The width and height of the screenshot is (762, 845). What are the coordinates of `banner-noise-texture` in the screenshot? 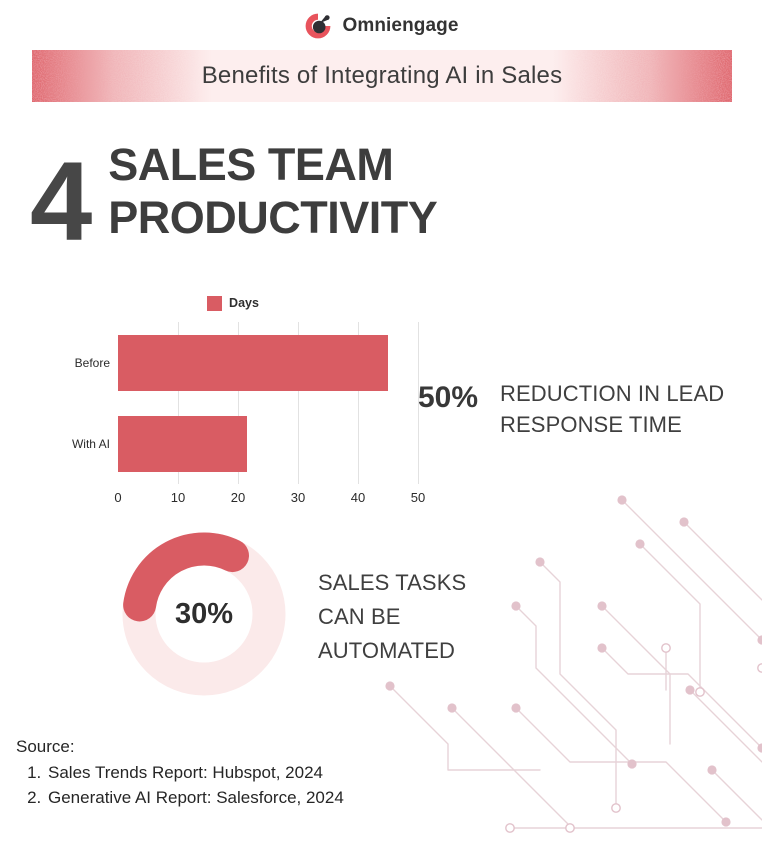 It's located at (382, 76).